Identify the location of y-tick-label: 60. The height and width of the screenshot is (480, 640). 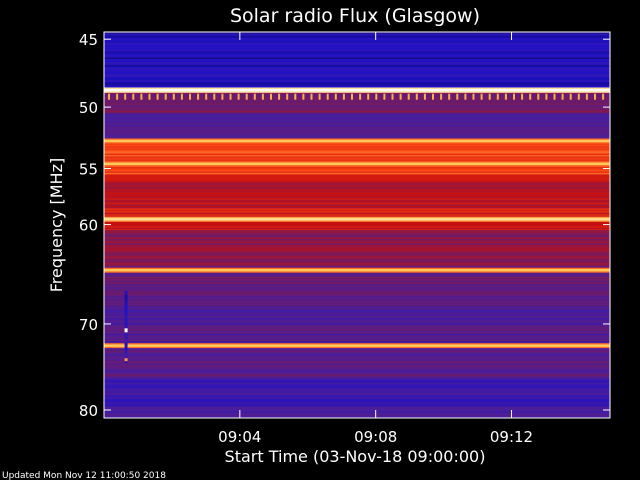
(88, 226).